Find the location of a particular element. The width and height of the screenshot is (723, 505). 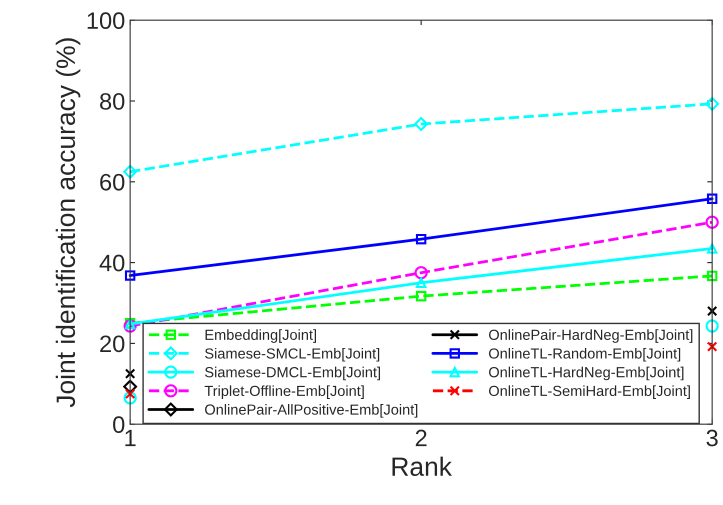

x-tick-label: 2 is located at coordinates (421, 438).